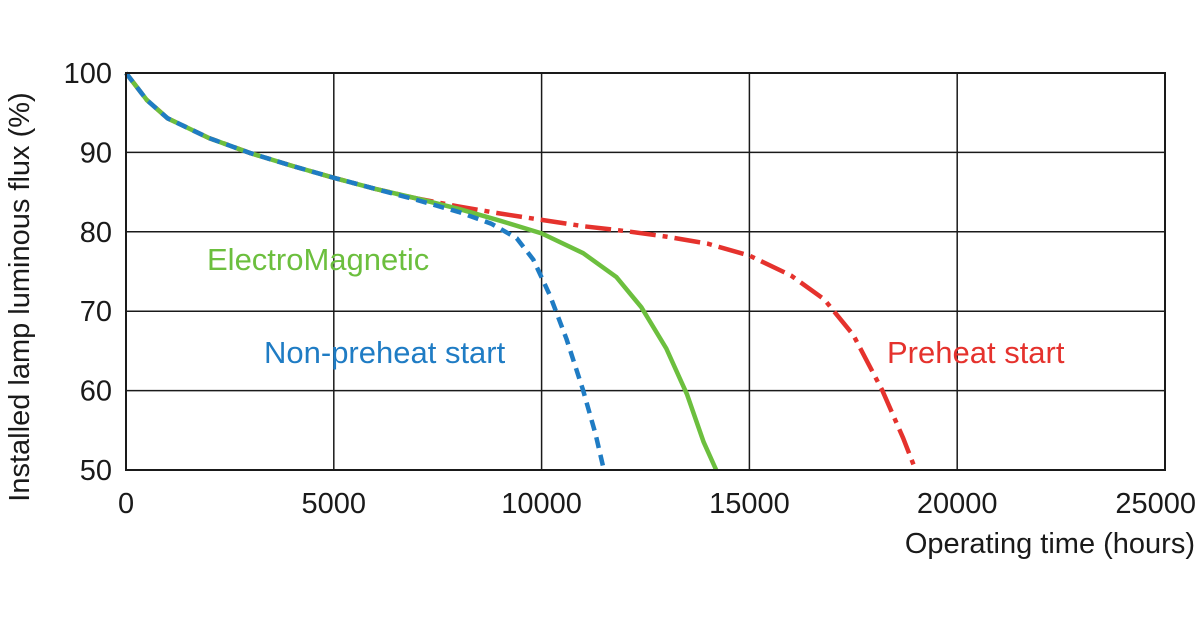 Image resolution: width=1200 pixels, height=630 pixels. Describe the element at coordinates (541, 504) in the screenshot. I see `x-tick-label: 10000` at that location.